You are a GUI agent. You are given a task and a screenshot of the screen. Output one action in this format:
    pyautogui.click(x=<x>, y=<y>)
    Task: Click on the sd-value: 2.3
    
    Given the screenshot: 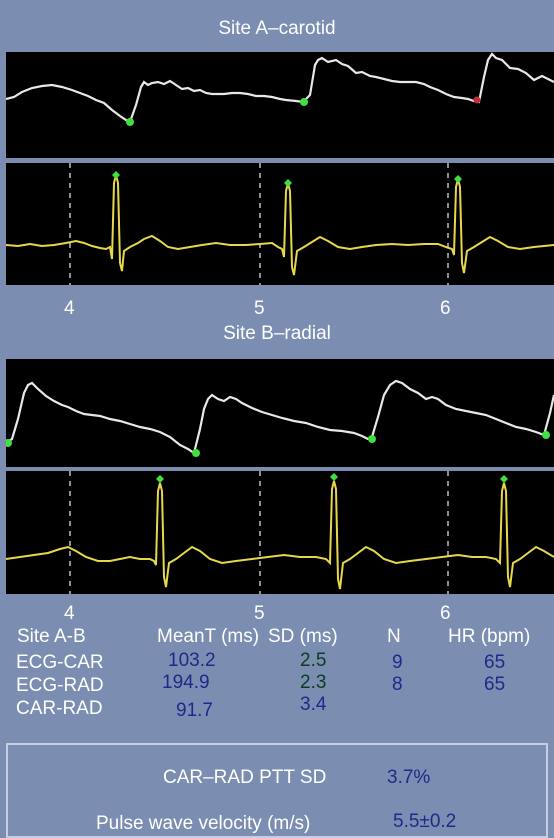 What is the action you would take?
    pyautogui.click(x=313, y=682)
    